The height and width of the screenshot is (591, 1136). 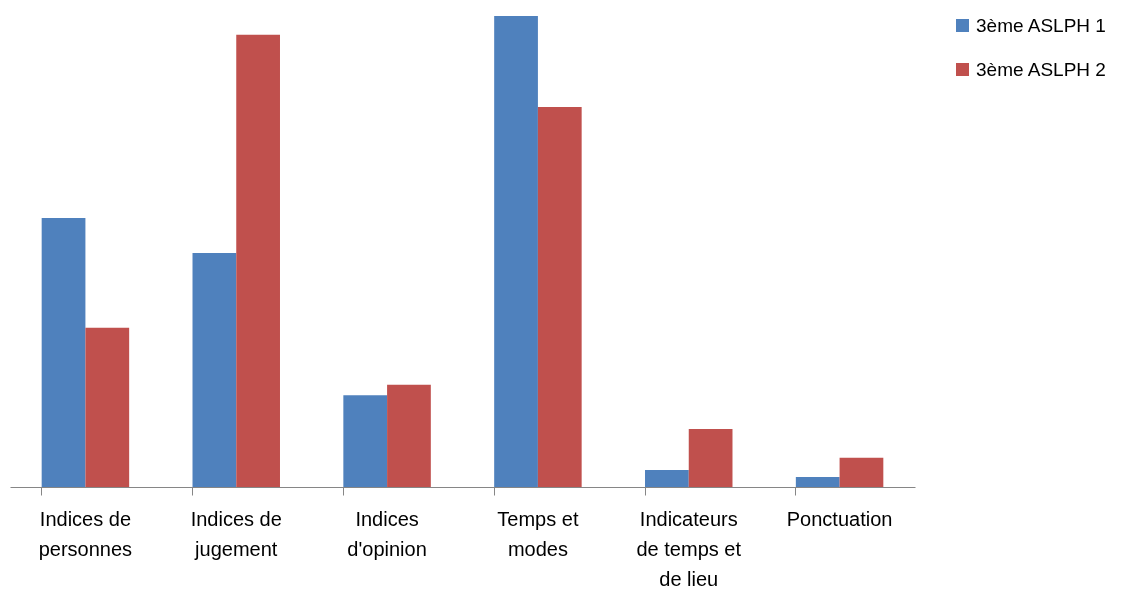 I want to click on x-tick-label: Indicateurs de temps et de lieu, so click(x=689, y=548).